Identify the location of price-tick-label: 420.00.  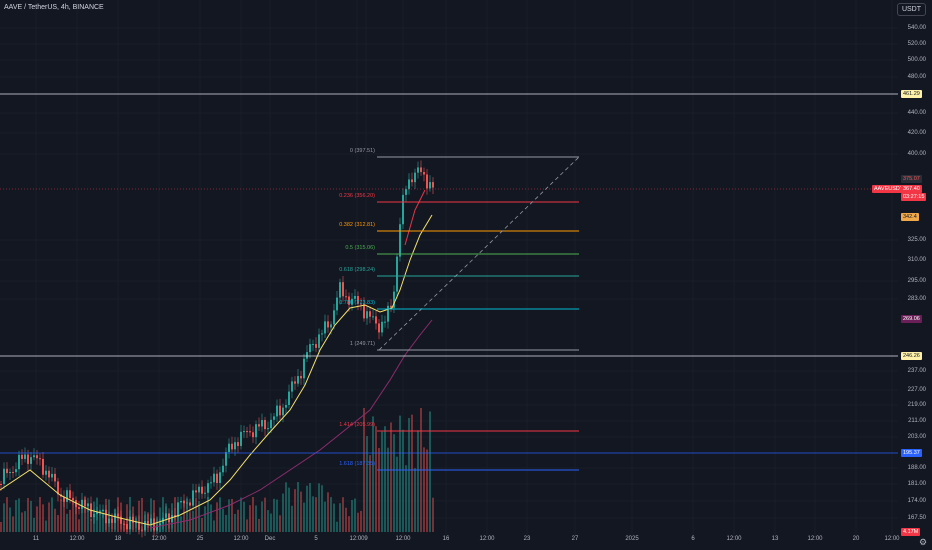
(916, 133).